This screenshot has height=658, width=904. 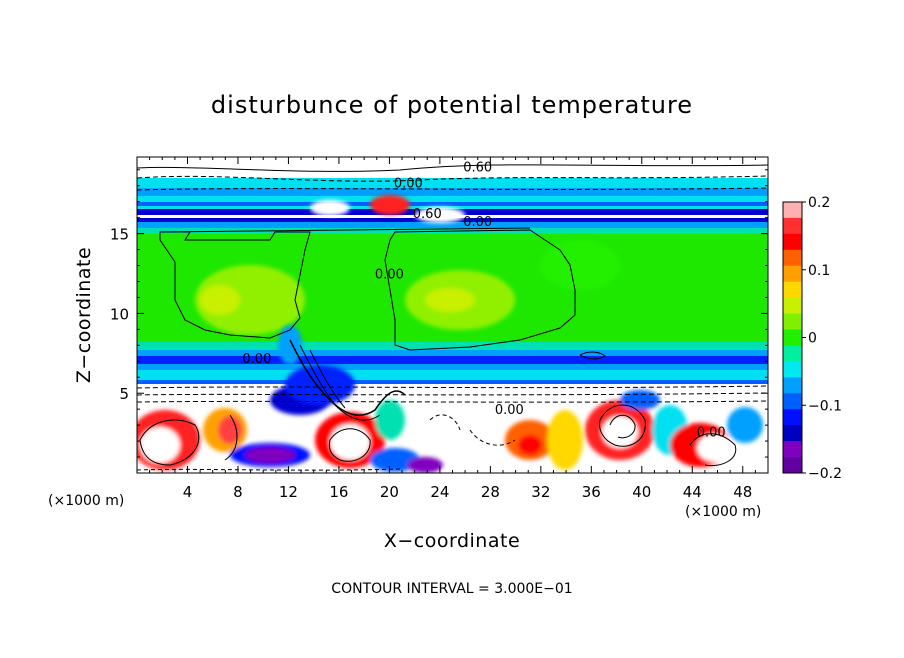 I want to click on x-unit-right: (×1000 m), so click(x=723, y=512).